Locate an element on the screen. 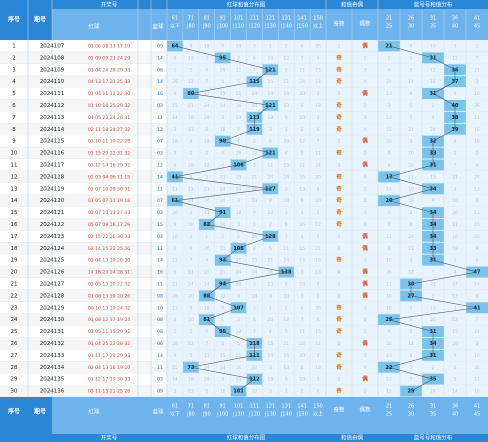 The image size is (488, 442). blue-grid-miss: 1 is located at coordinates (455, 154).